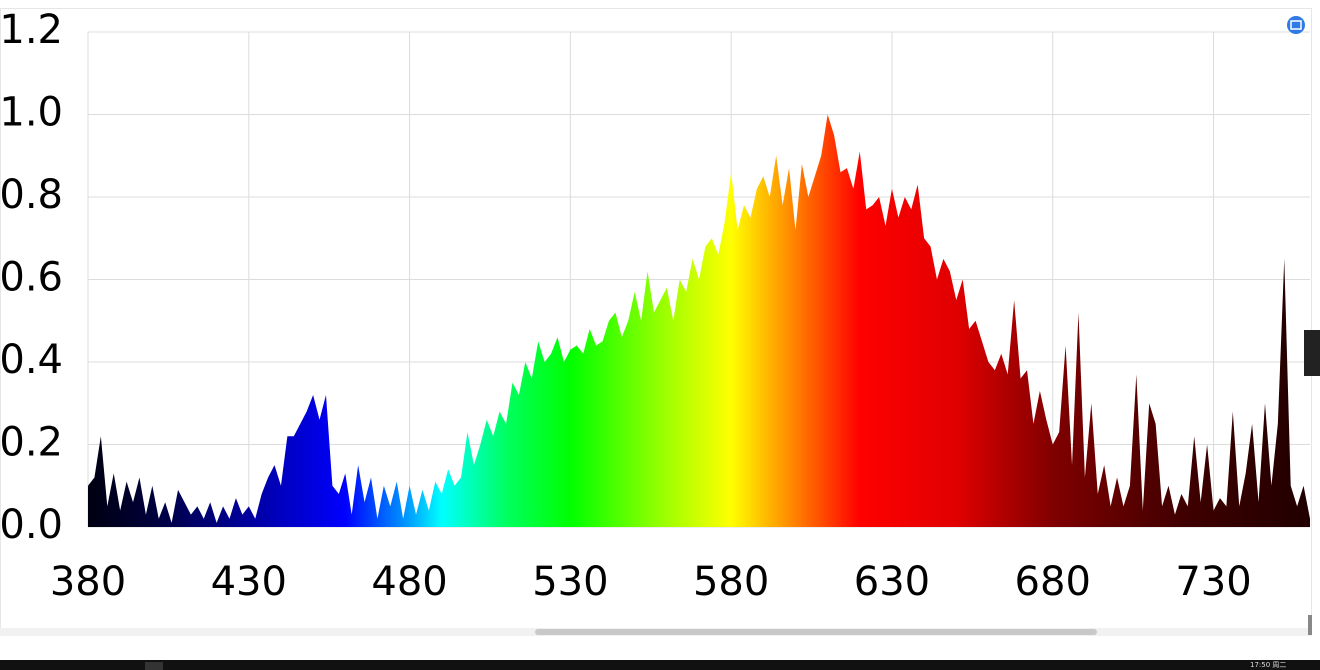 Image resolution: width=1320 pixels, height=670 pixels. What do you see at coordinates (1268, 665) in the screenshot?
I see `taskbar-clock: 17:50 周二` at bounding box center [1268, 665].